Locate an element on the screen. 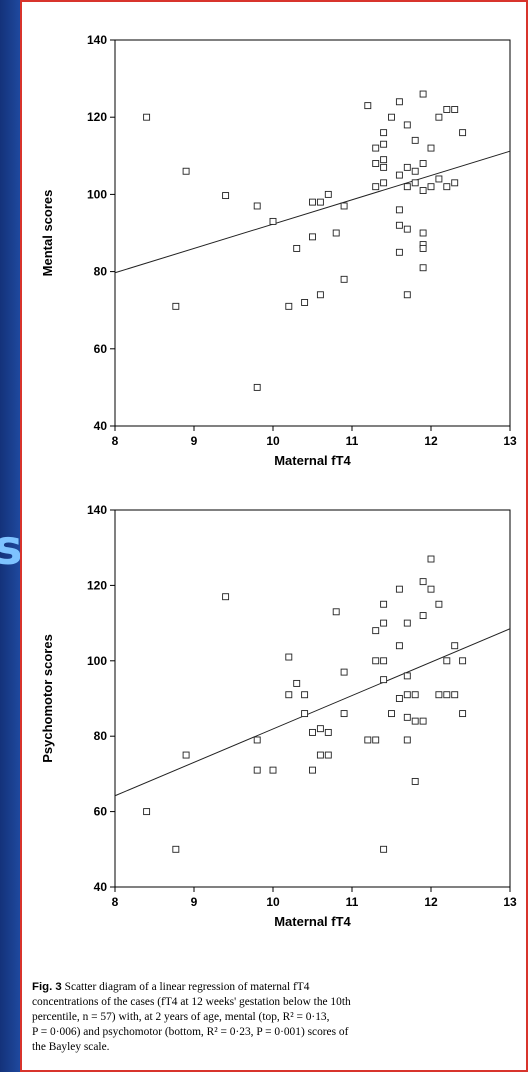 The width and height of the screenshot is (528, 1072). caption-fig-label: Fig. 3 is located at coordinates (47, 987).